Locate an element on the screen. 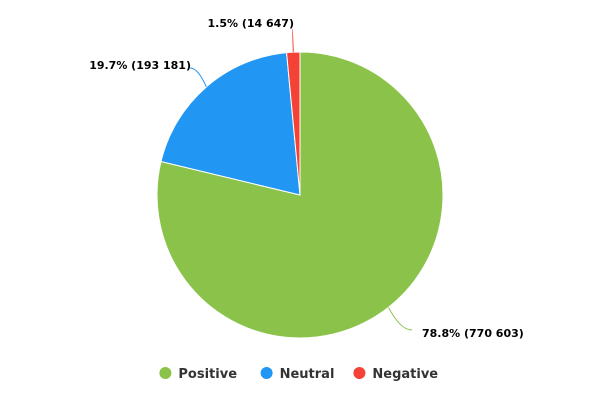  data-label-positive: 78.8% (770 603) is located at coordinates (473, 333).